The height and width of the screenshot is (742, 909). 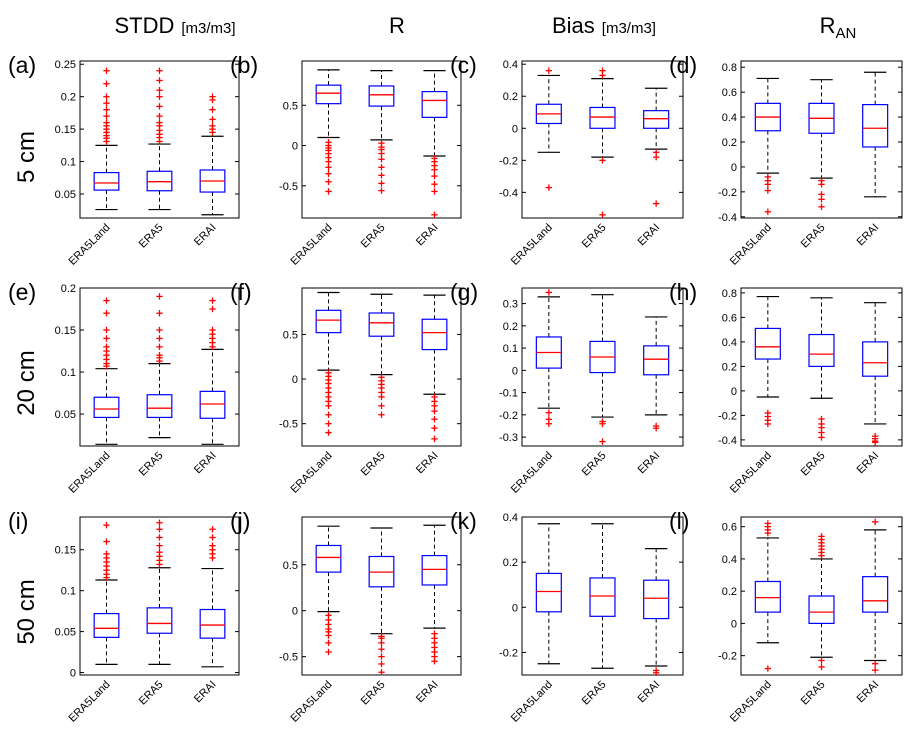 I want to click on panel-j: (j) -0.5 0 0.5 ERA5Land ERA5 ERAI, so click(x=346, y=616).